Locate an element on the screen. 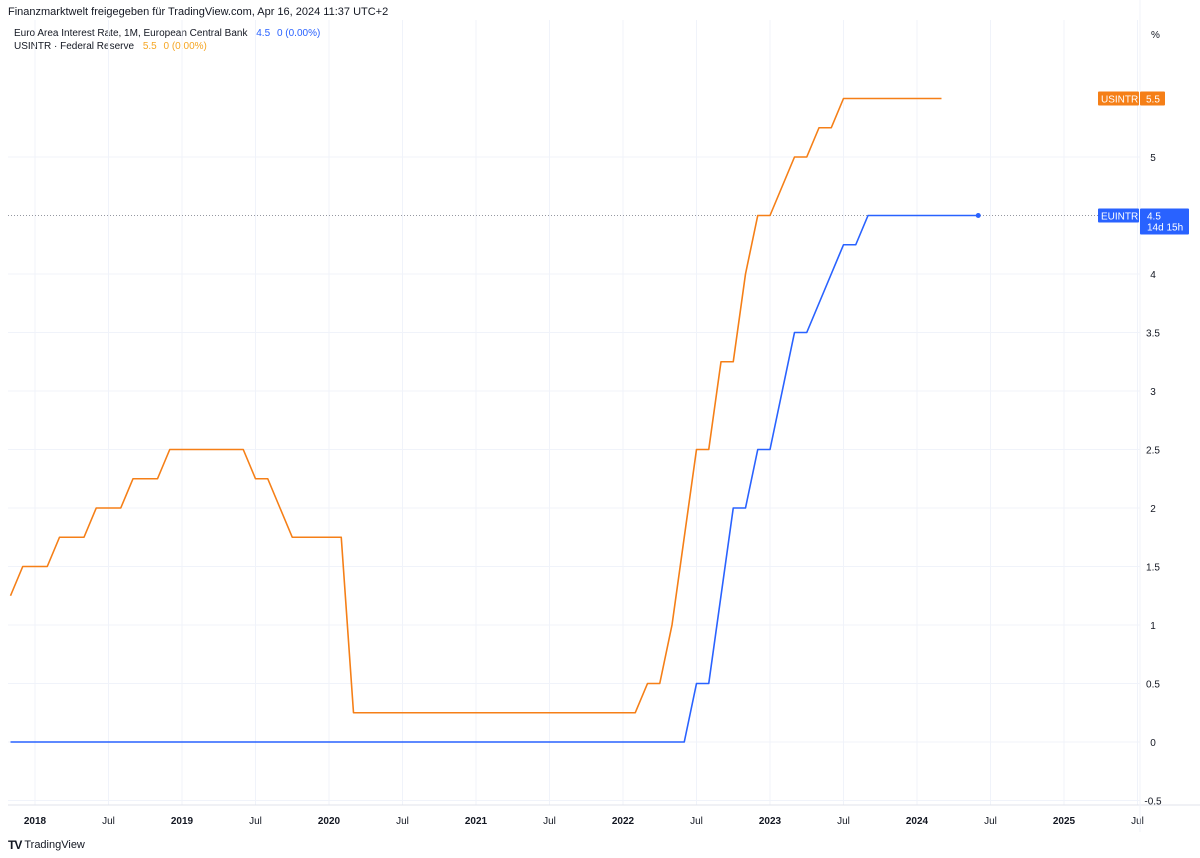  legend-fed-change: 0 (0.00%) is located at coordinates (185, 46).